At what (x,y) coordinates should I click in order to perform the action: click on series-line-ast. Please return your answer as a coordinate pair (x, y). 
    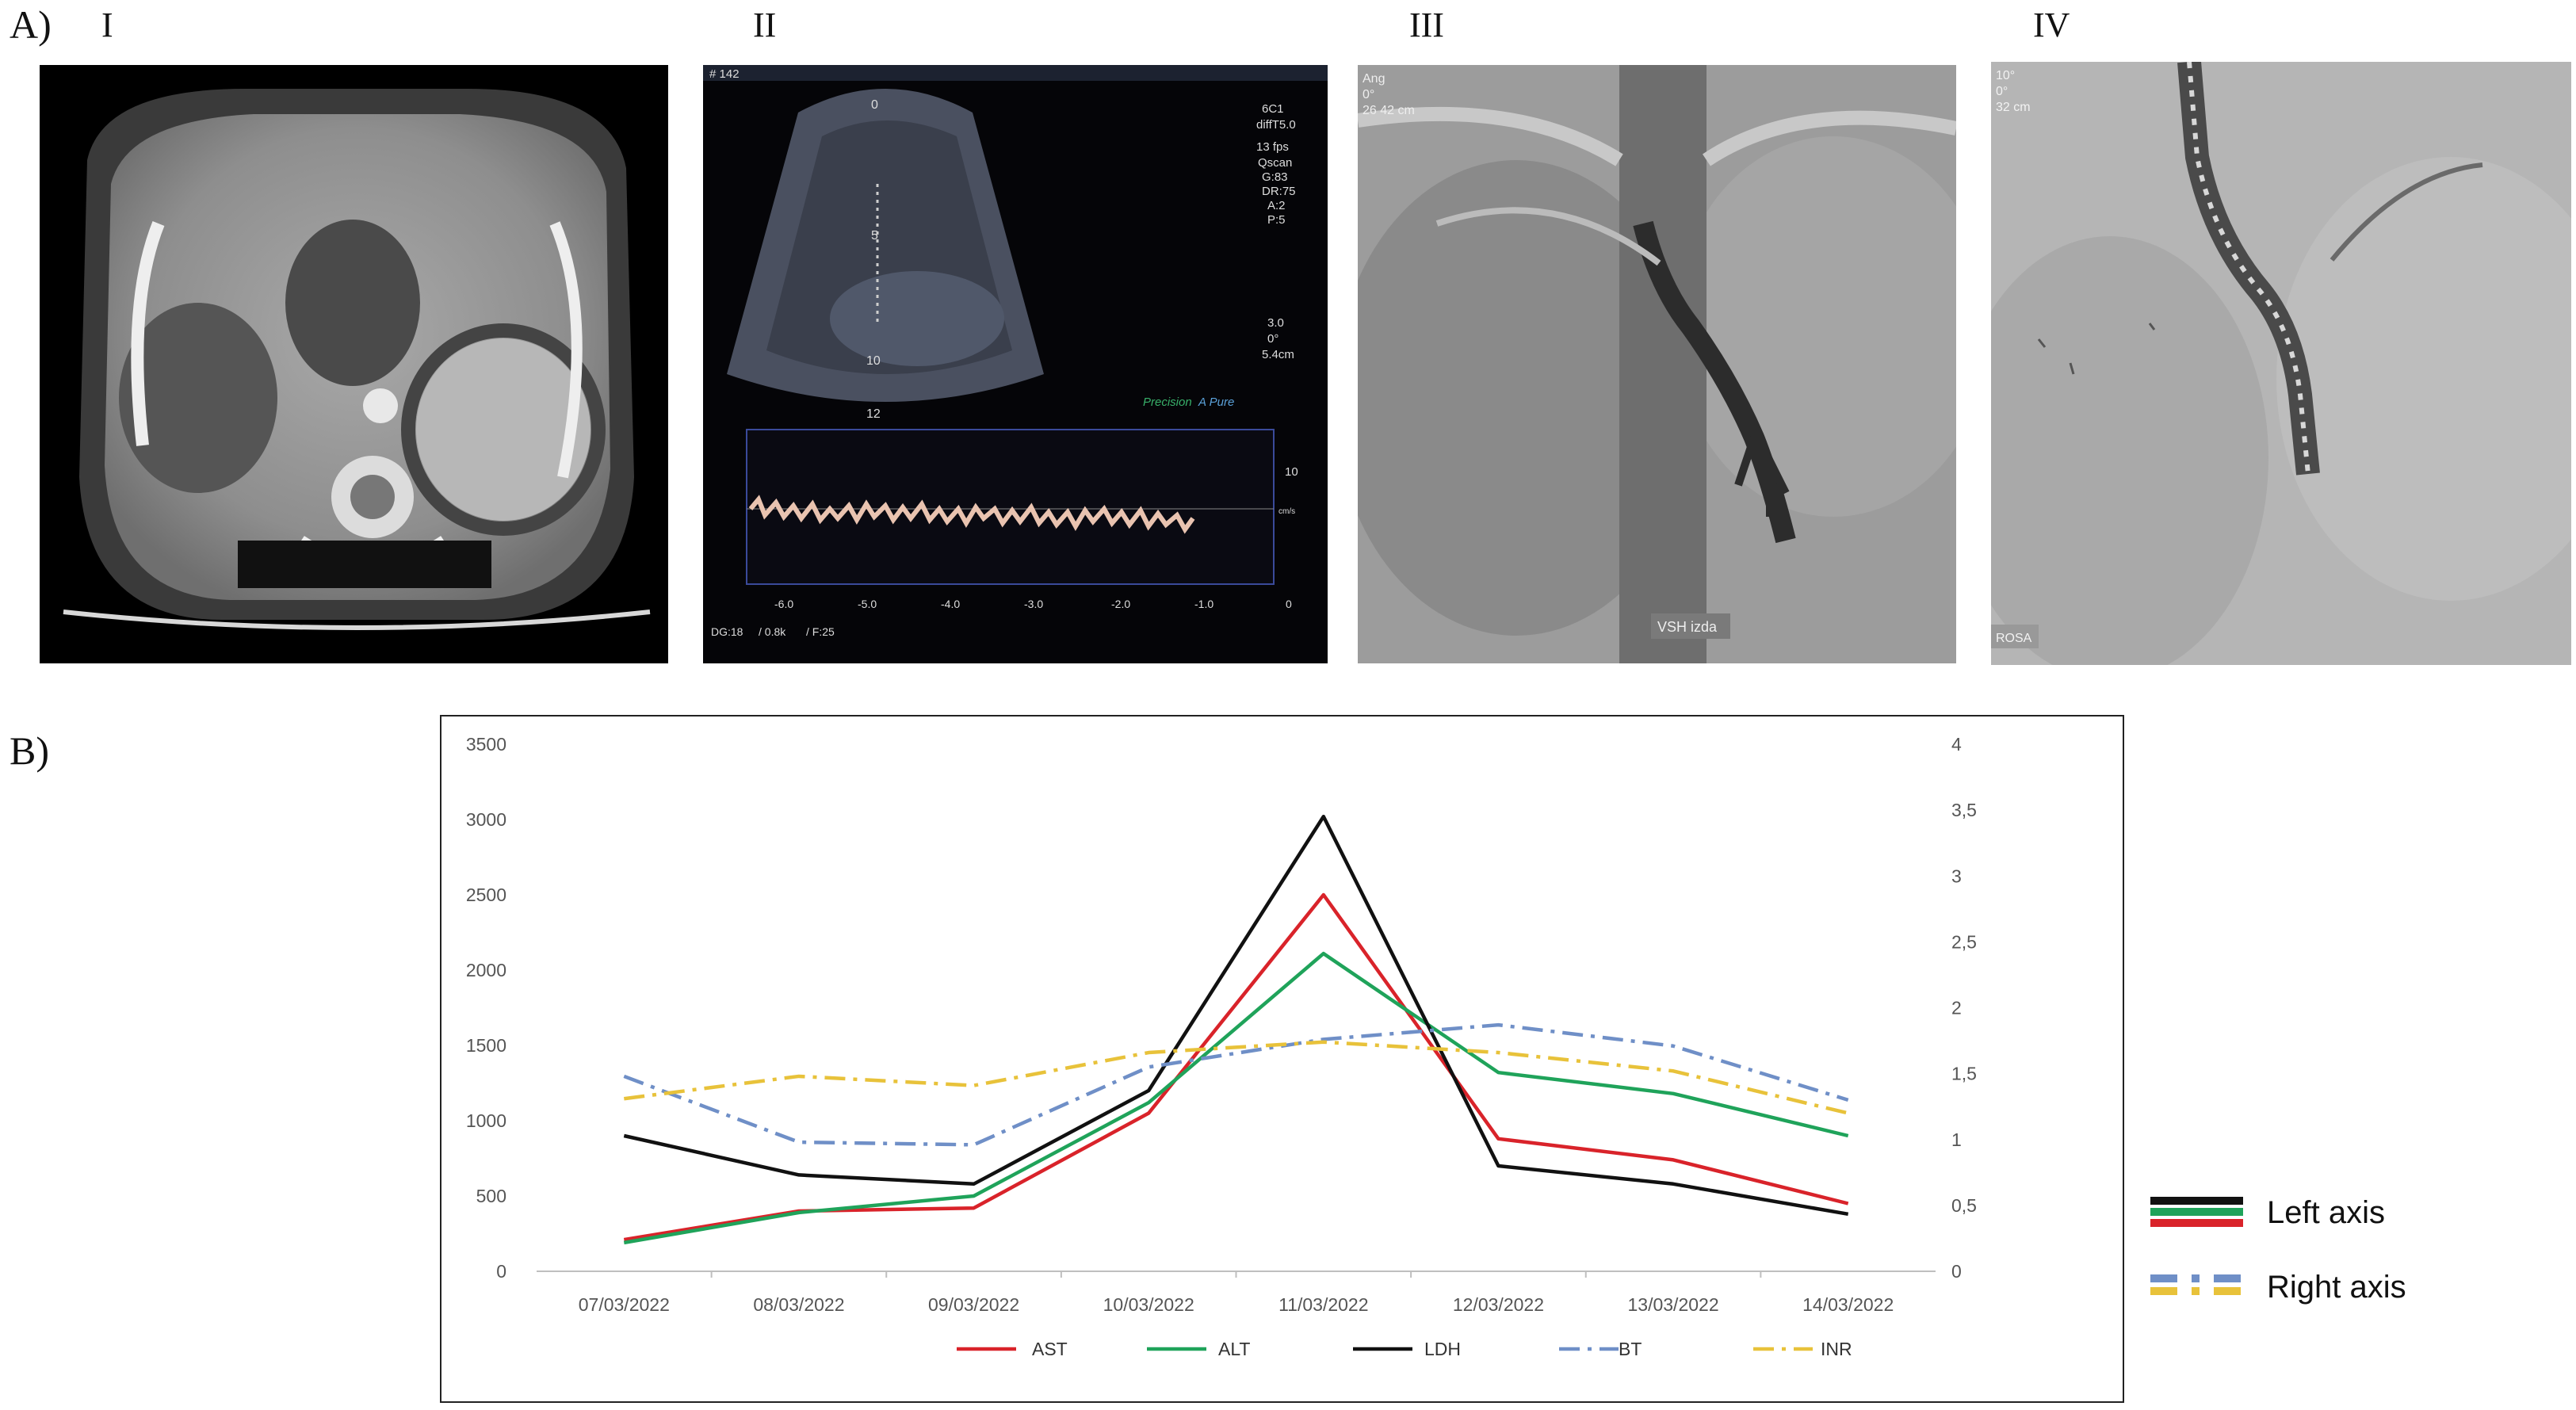
    Looking at the image, I should click on (1236, 1067).